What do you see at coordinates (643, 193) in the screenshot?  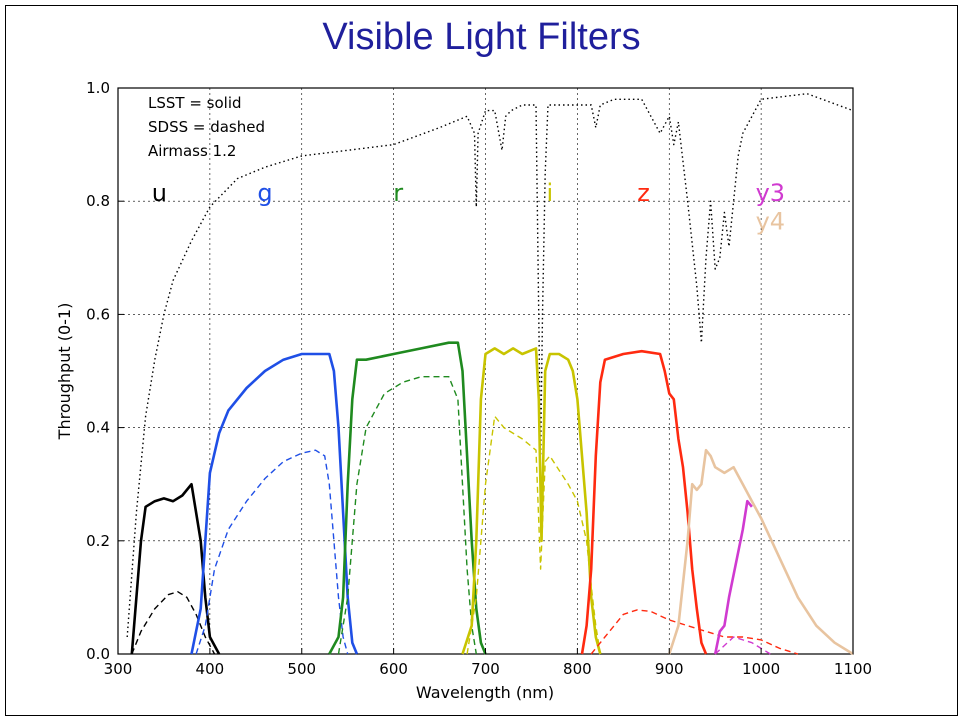 I see `band-label: z` at bounding box center [643, 193].